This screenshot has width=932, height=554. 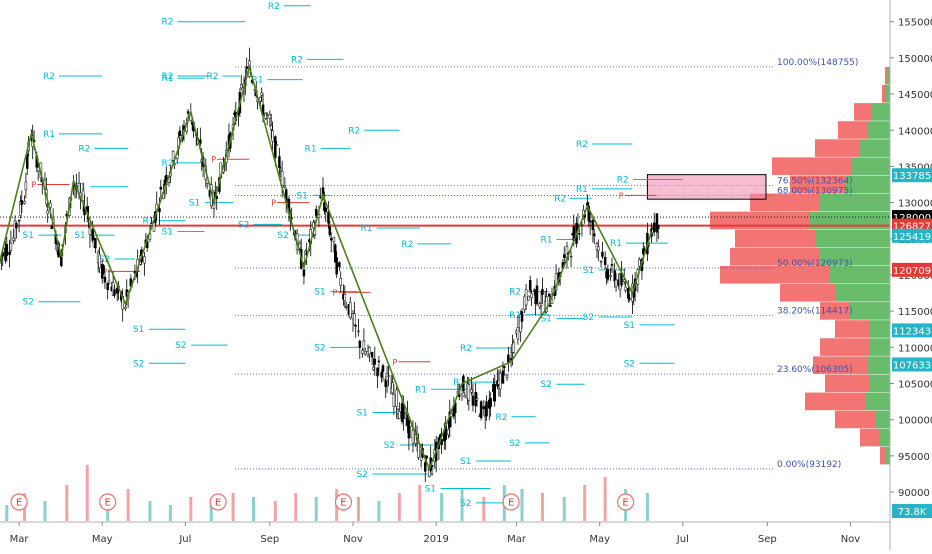 I want to click on earnings-marker, so click(x=625, y=502).